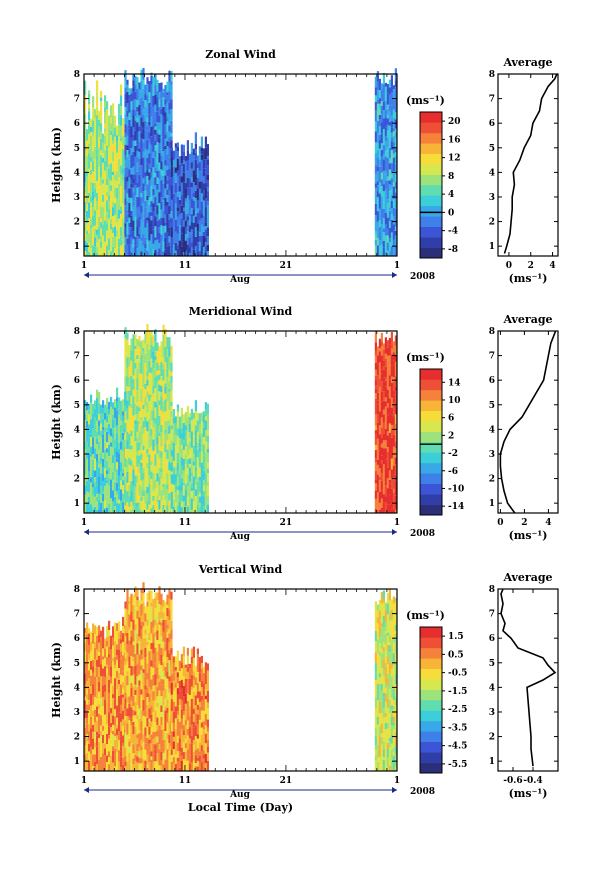 Image resolution: width=611 pixels, height=876 pixels. I want to click on y-tick-label: 8, so click(77, 332).